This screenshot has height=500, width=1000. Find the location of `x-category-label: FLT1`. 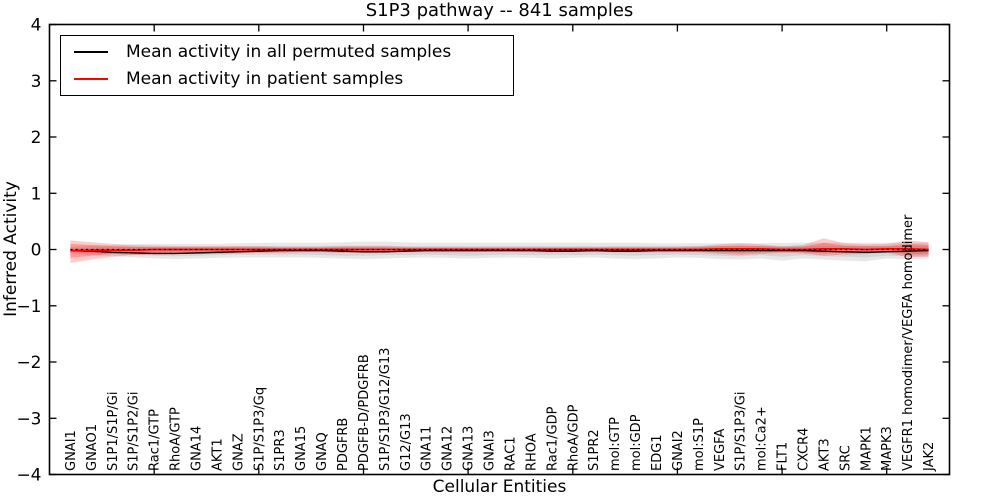

x-category-label: FLT1 is located at coordinates (783, 456).